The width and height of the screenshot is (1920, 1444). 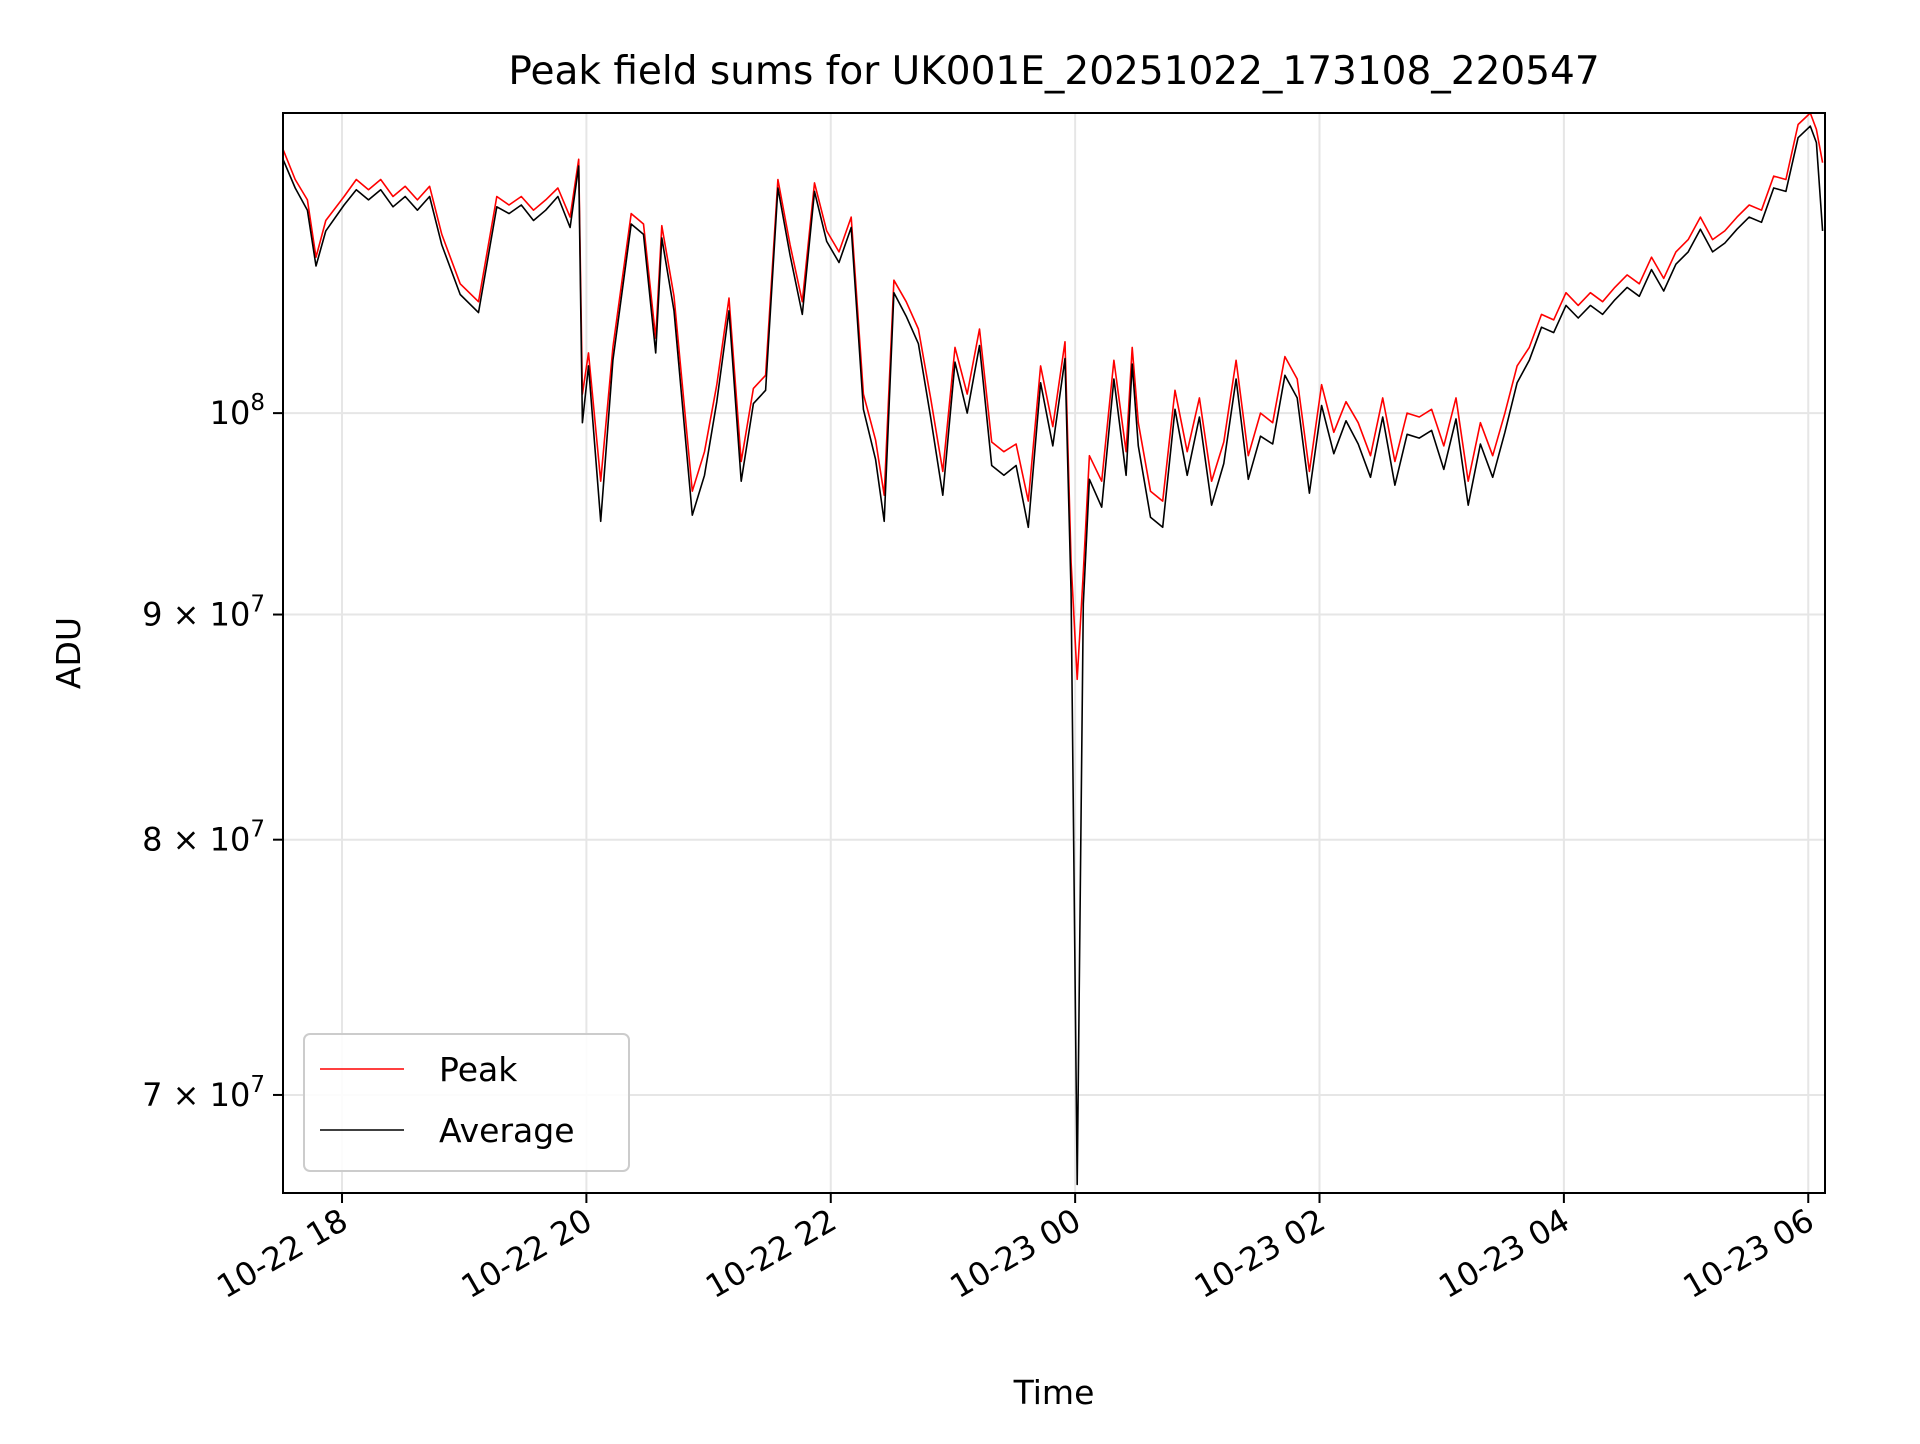 I want to click on legend-label-peak: Peak, so click(x=478, y=1069).